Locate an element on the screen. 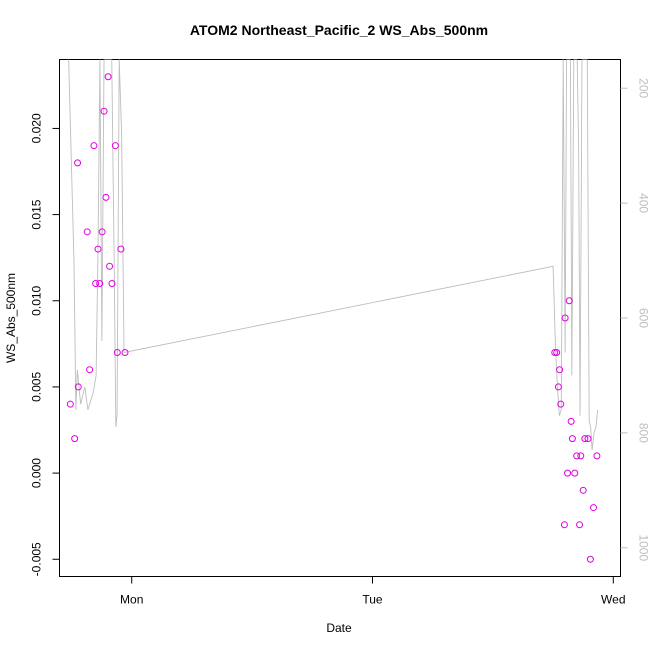  y2-tick-label: 200 is located at coordinates (643, 88).